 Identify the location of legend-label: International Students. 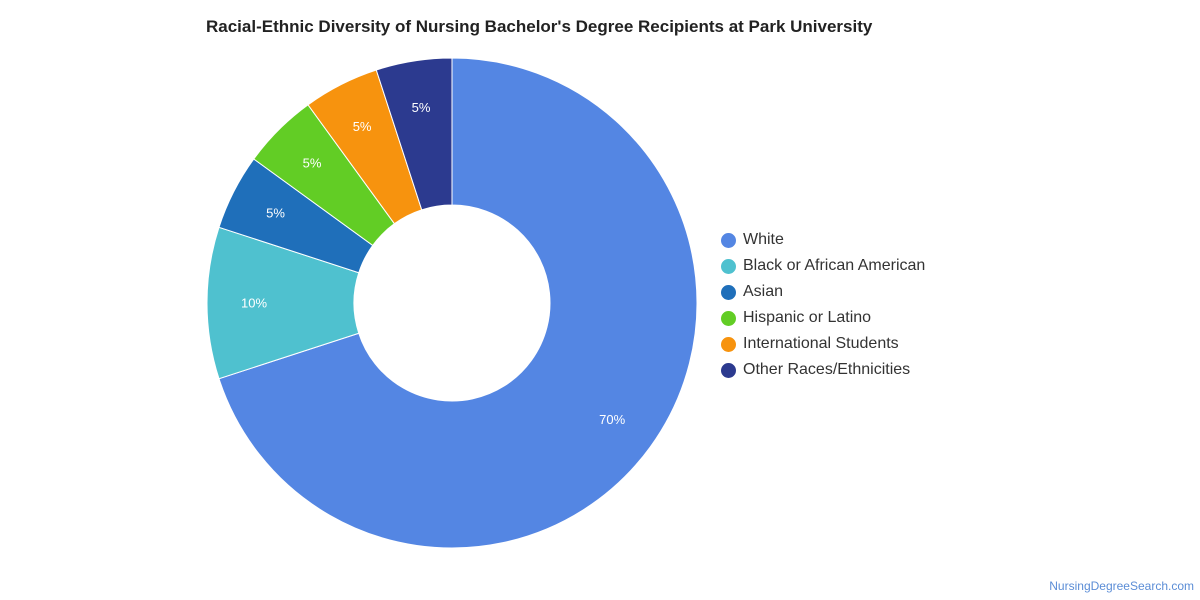
(821, 343).